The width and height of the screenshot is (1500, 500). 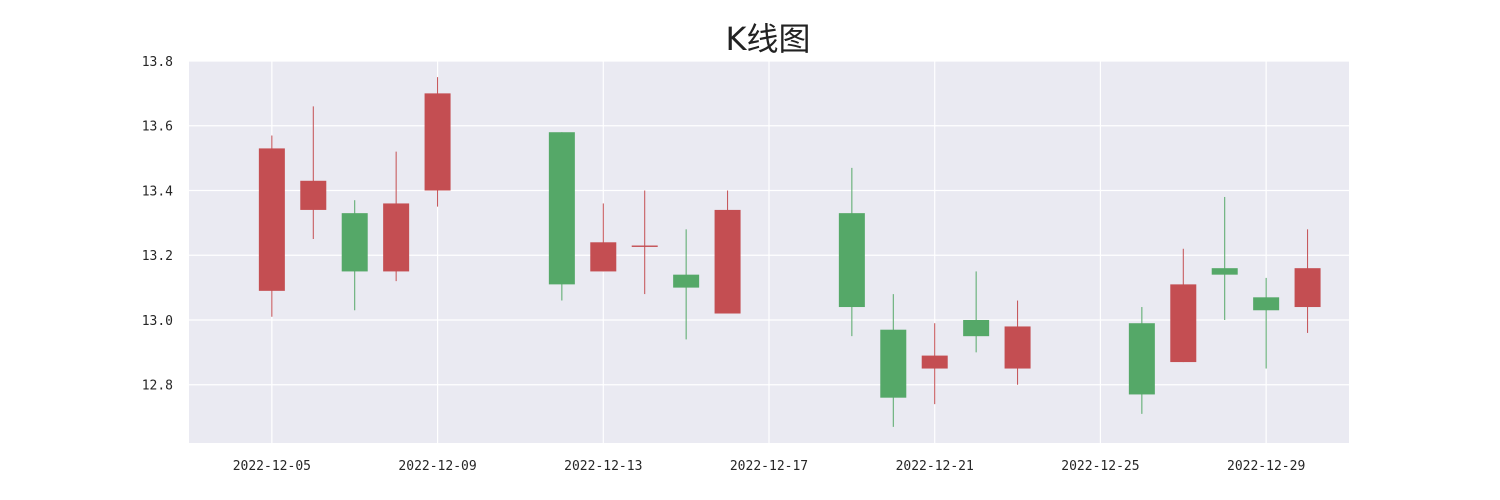 What do you see at coordinates (935, 466) in the screenshot?
I see `x-tick-label: 2022-12-21` at bounding box center [935, 466].